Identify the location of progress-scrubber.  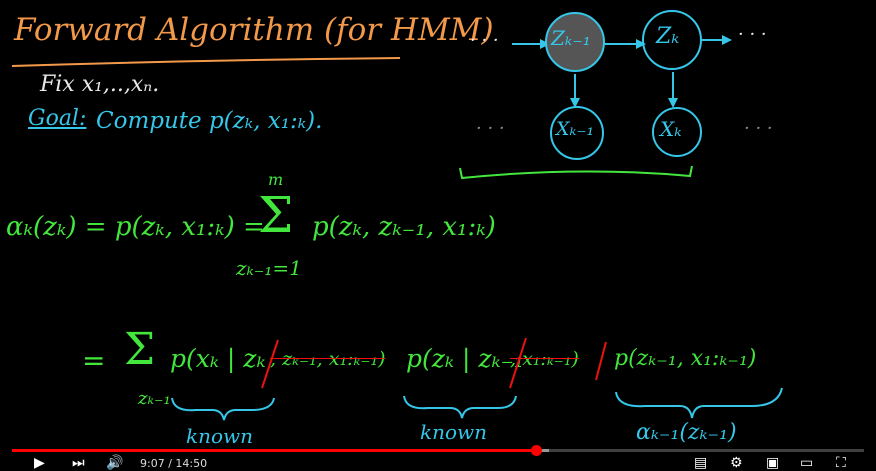
(536, 450).